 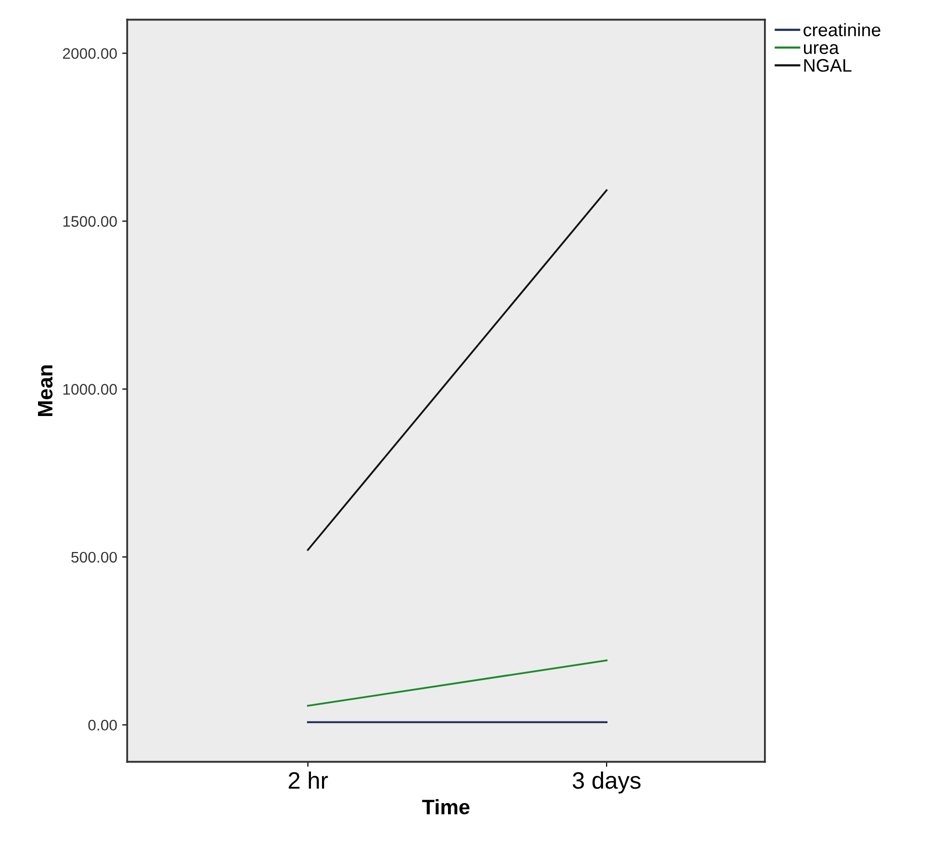 What do you see at coordinates (308, 780) in the screenshot?
I see `x-tick-label: 2 hr` at bounding box center [308, 780].